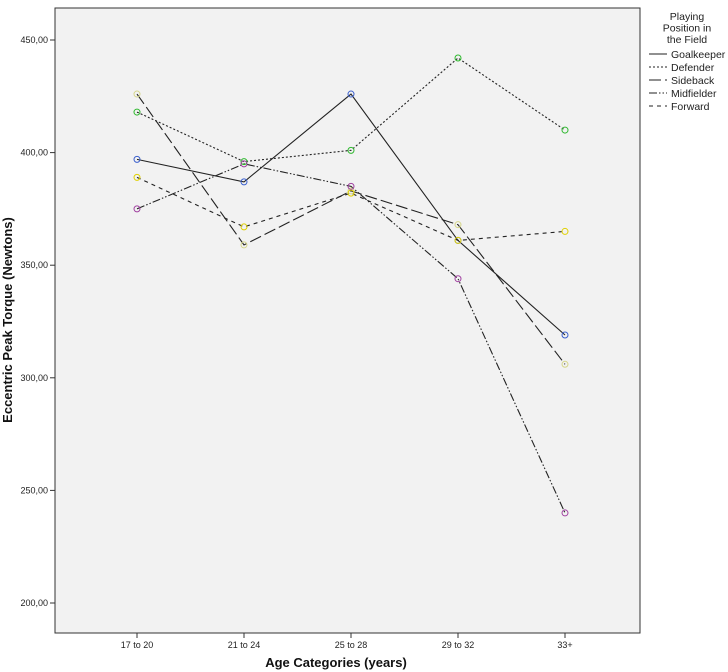  I want to click on legend-label-sideback: Sideback, so click(693, 81).